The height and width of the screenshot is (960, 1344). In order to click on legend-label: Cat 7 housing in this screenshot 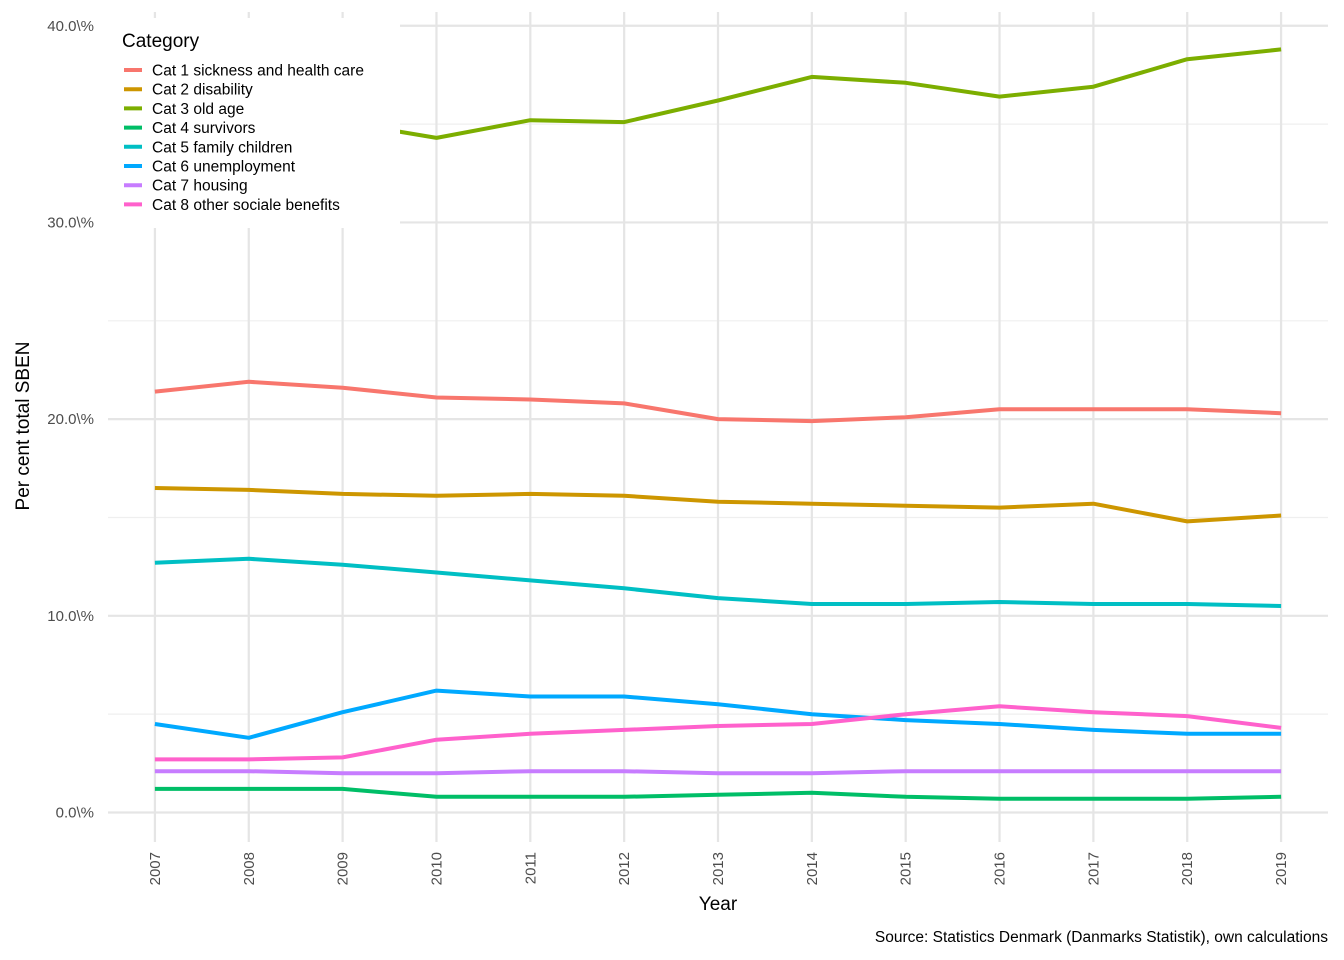, I will do `click(200, 186)`.